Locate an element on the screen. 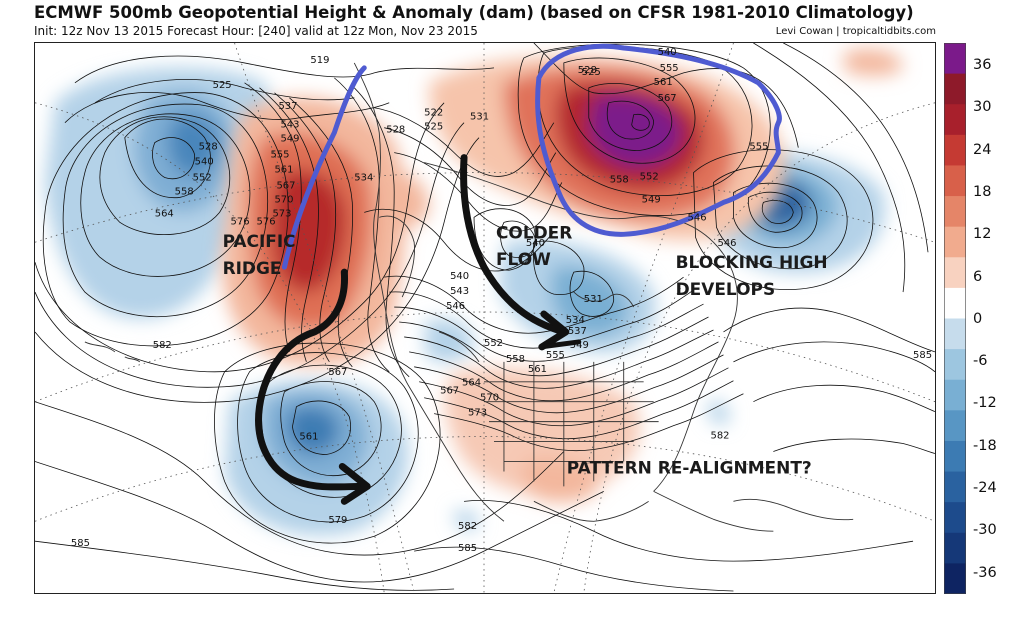 Image resolution: width=1018 pixels, height=620 pixels. colorbar-tick-label: -36 is located at coordinates (985, 572).